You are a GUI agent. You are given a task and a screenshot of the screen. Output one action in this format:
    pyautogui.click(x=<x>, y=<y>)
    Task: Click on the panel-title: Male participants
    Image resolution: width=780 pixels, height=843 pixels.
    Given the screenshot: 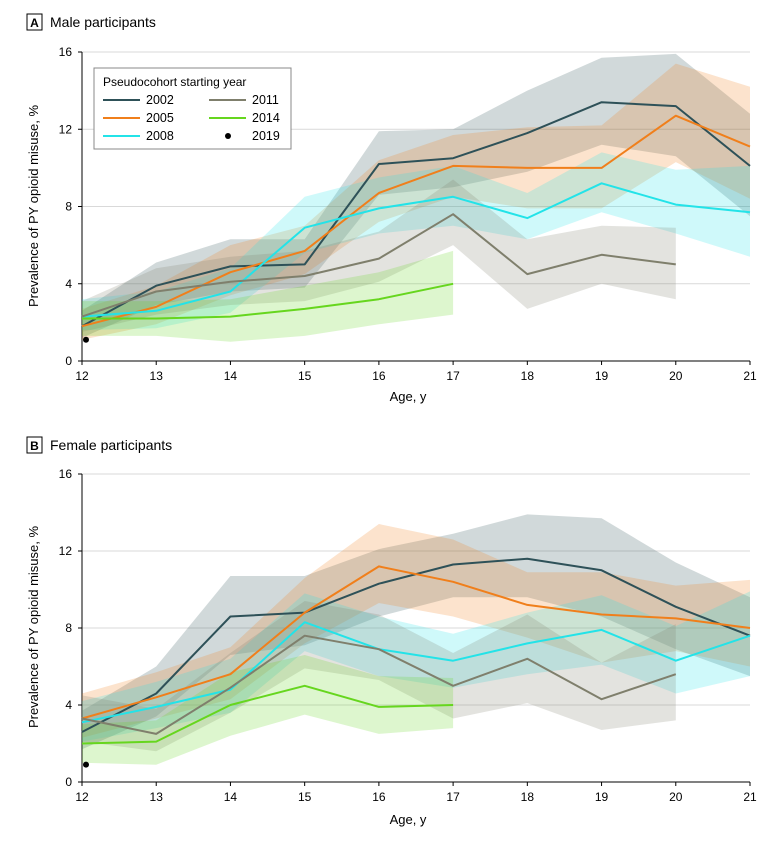 What is the action you would take?
    pyautogui.click(x=103, y=22)
    